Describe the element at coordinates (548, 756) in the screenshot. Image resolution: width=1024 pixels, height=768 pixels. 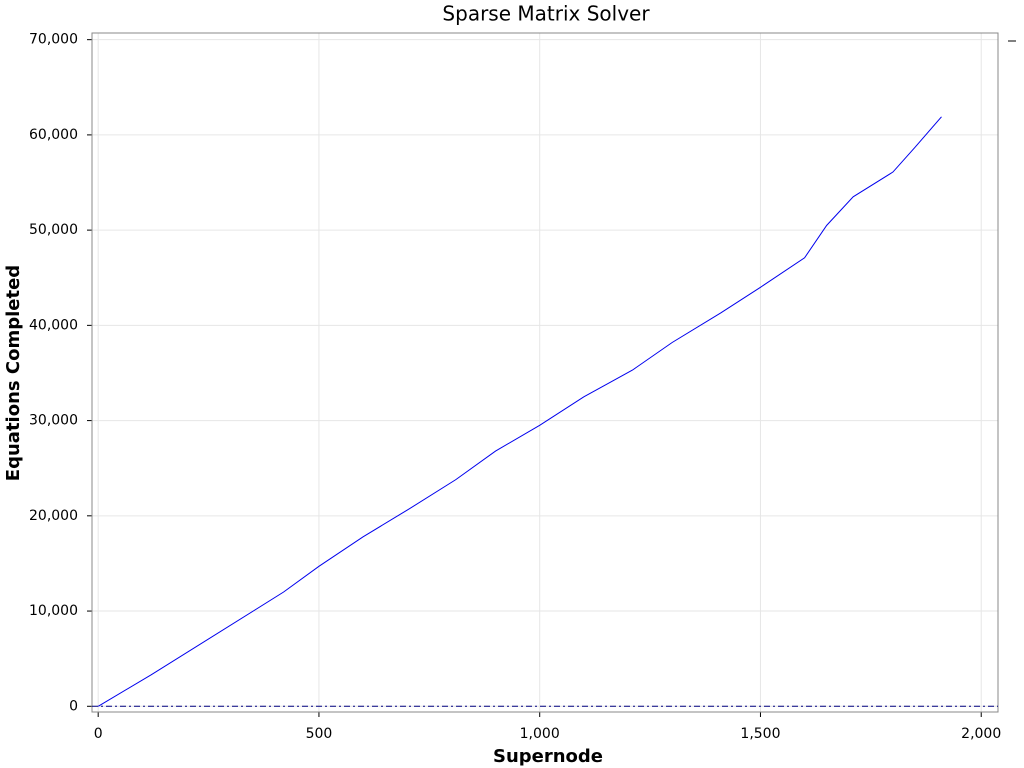
I see `x-axis-label: Supernode` at that location.